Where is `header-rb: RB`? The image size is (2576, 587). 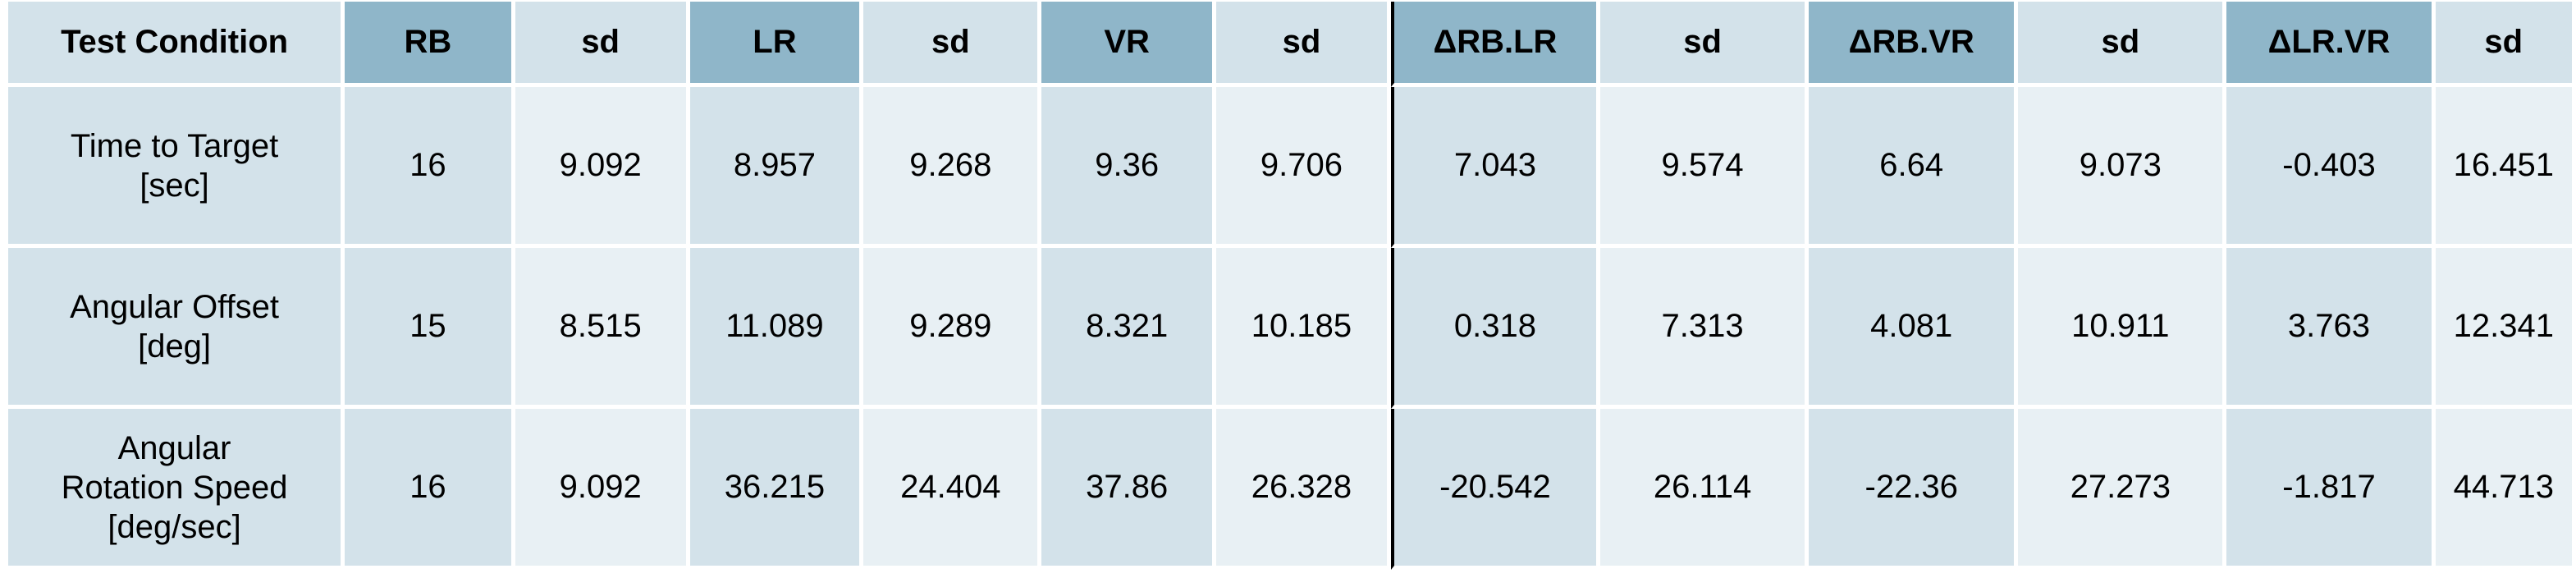 header-rb: RB is located at coordinates (430, 44).